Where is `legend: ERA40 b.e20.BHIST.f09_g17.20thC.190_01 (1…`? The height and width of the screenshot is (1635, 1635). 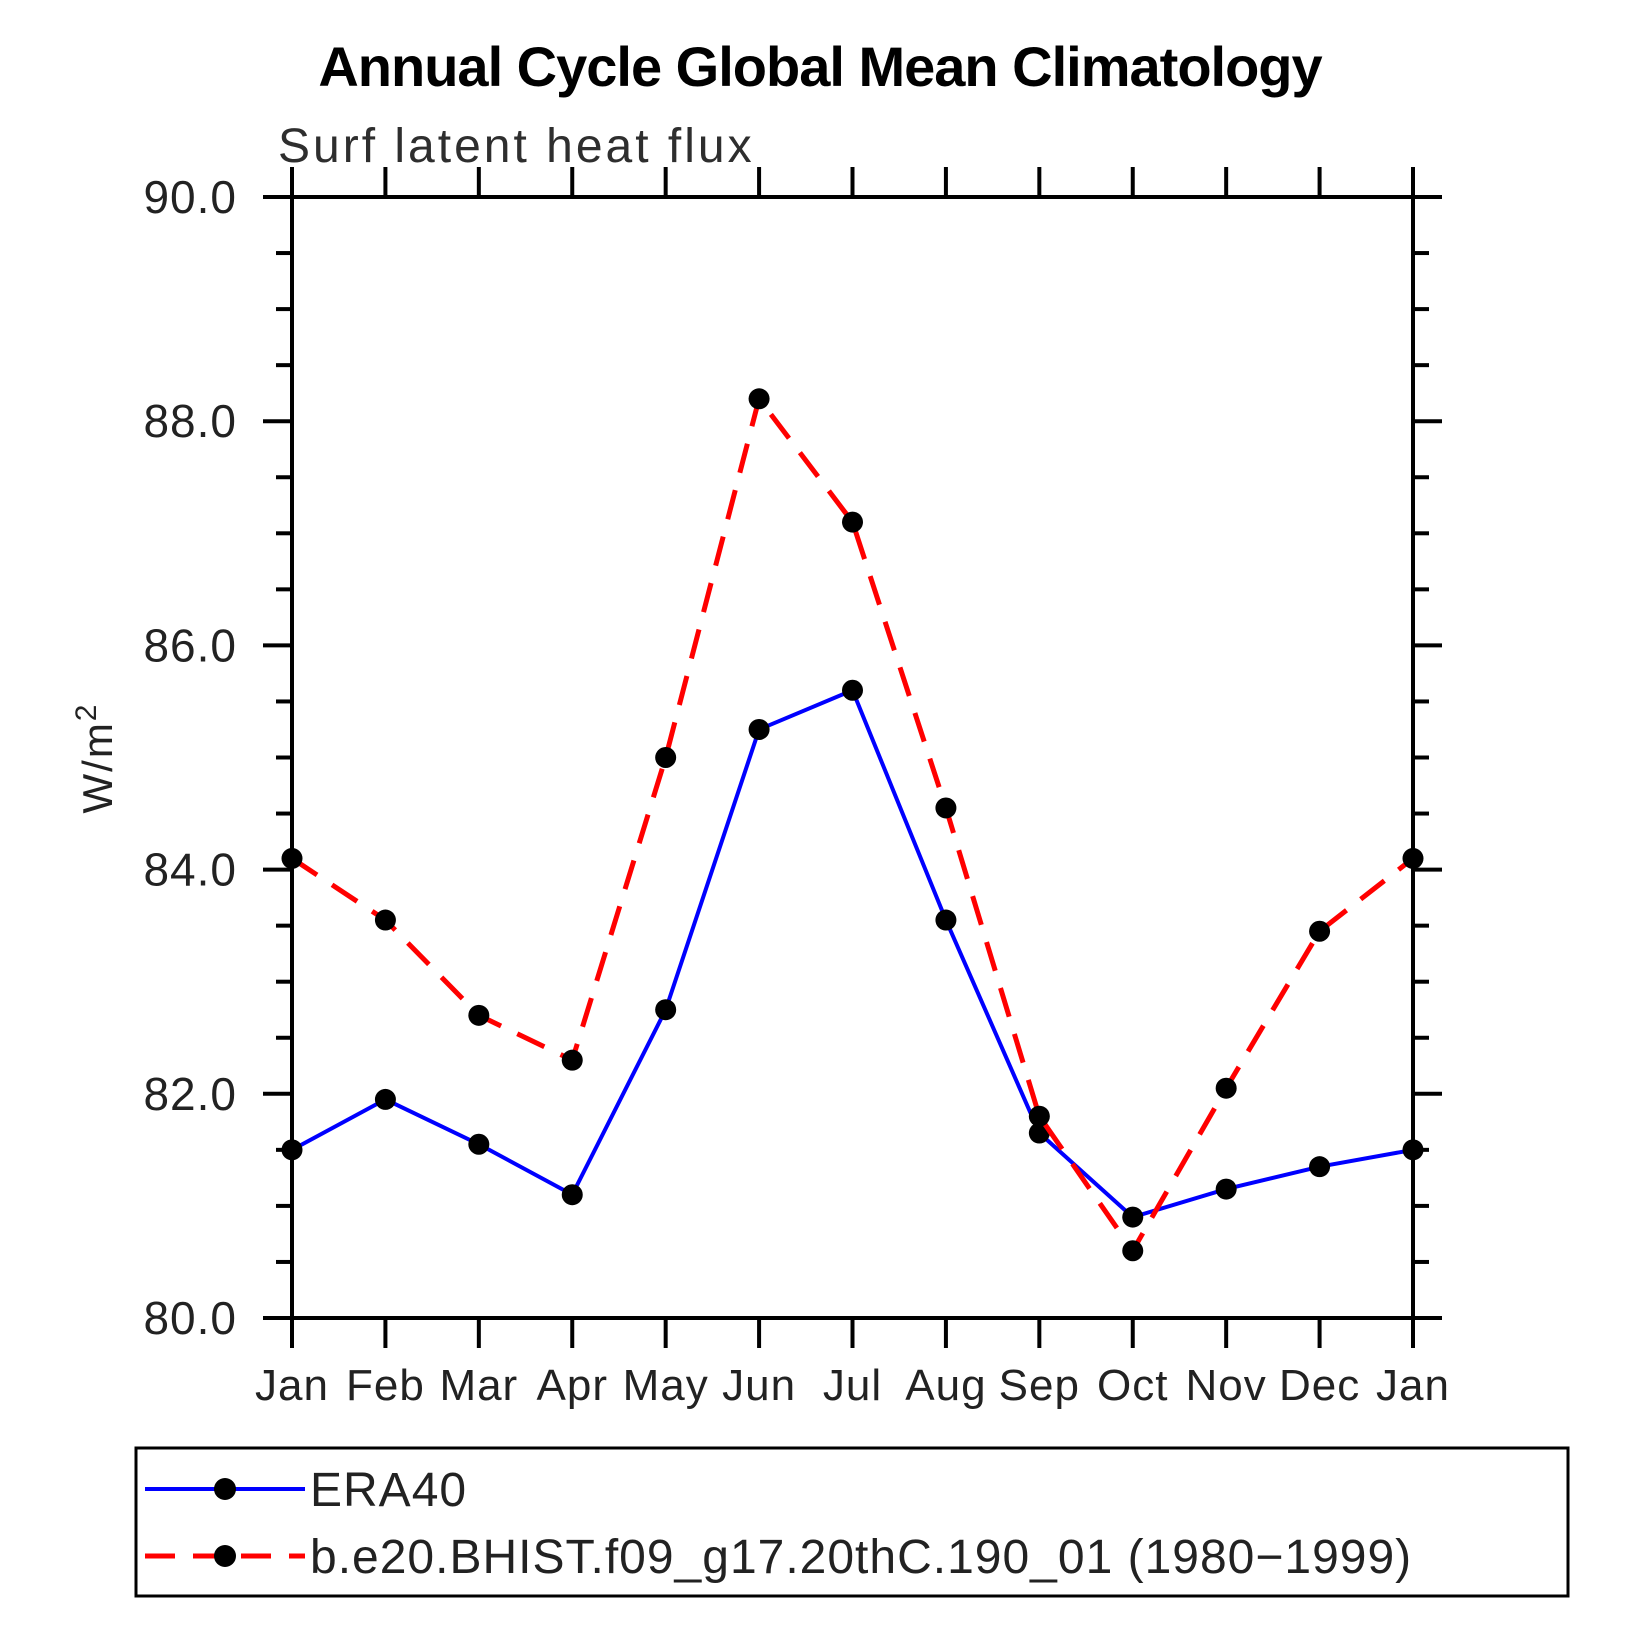 legend: ERA40 b.e20.BHIST.f09_g17.20thC.190_01 (1… is located at coordinates (852, 1522).